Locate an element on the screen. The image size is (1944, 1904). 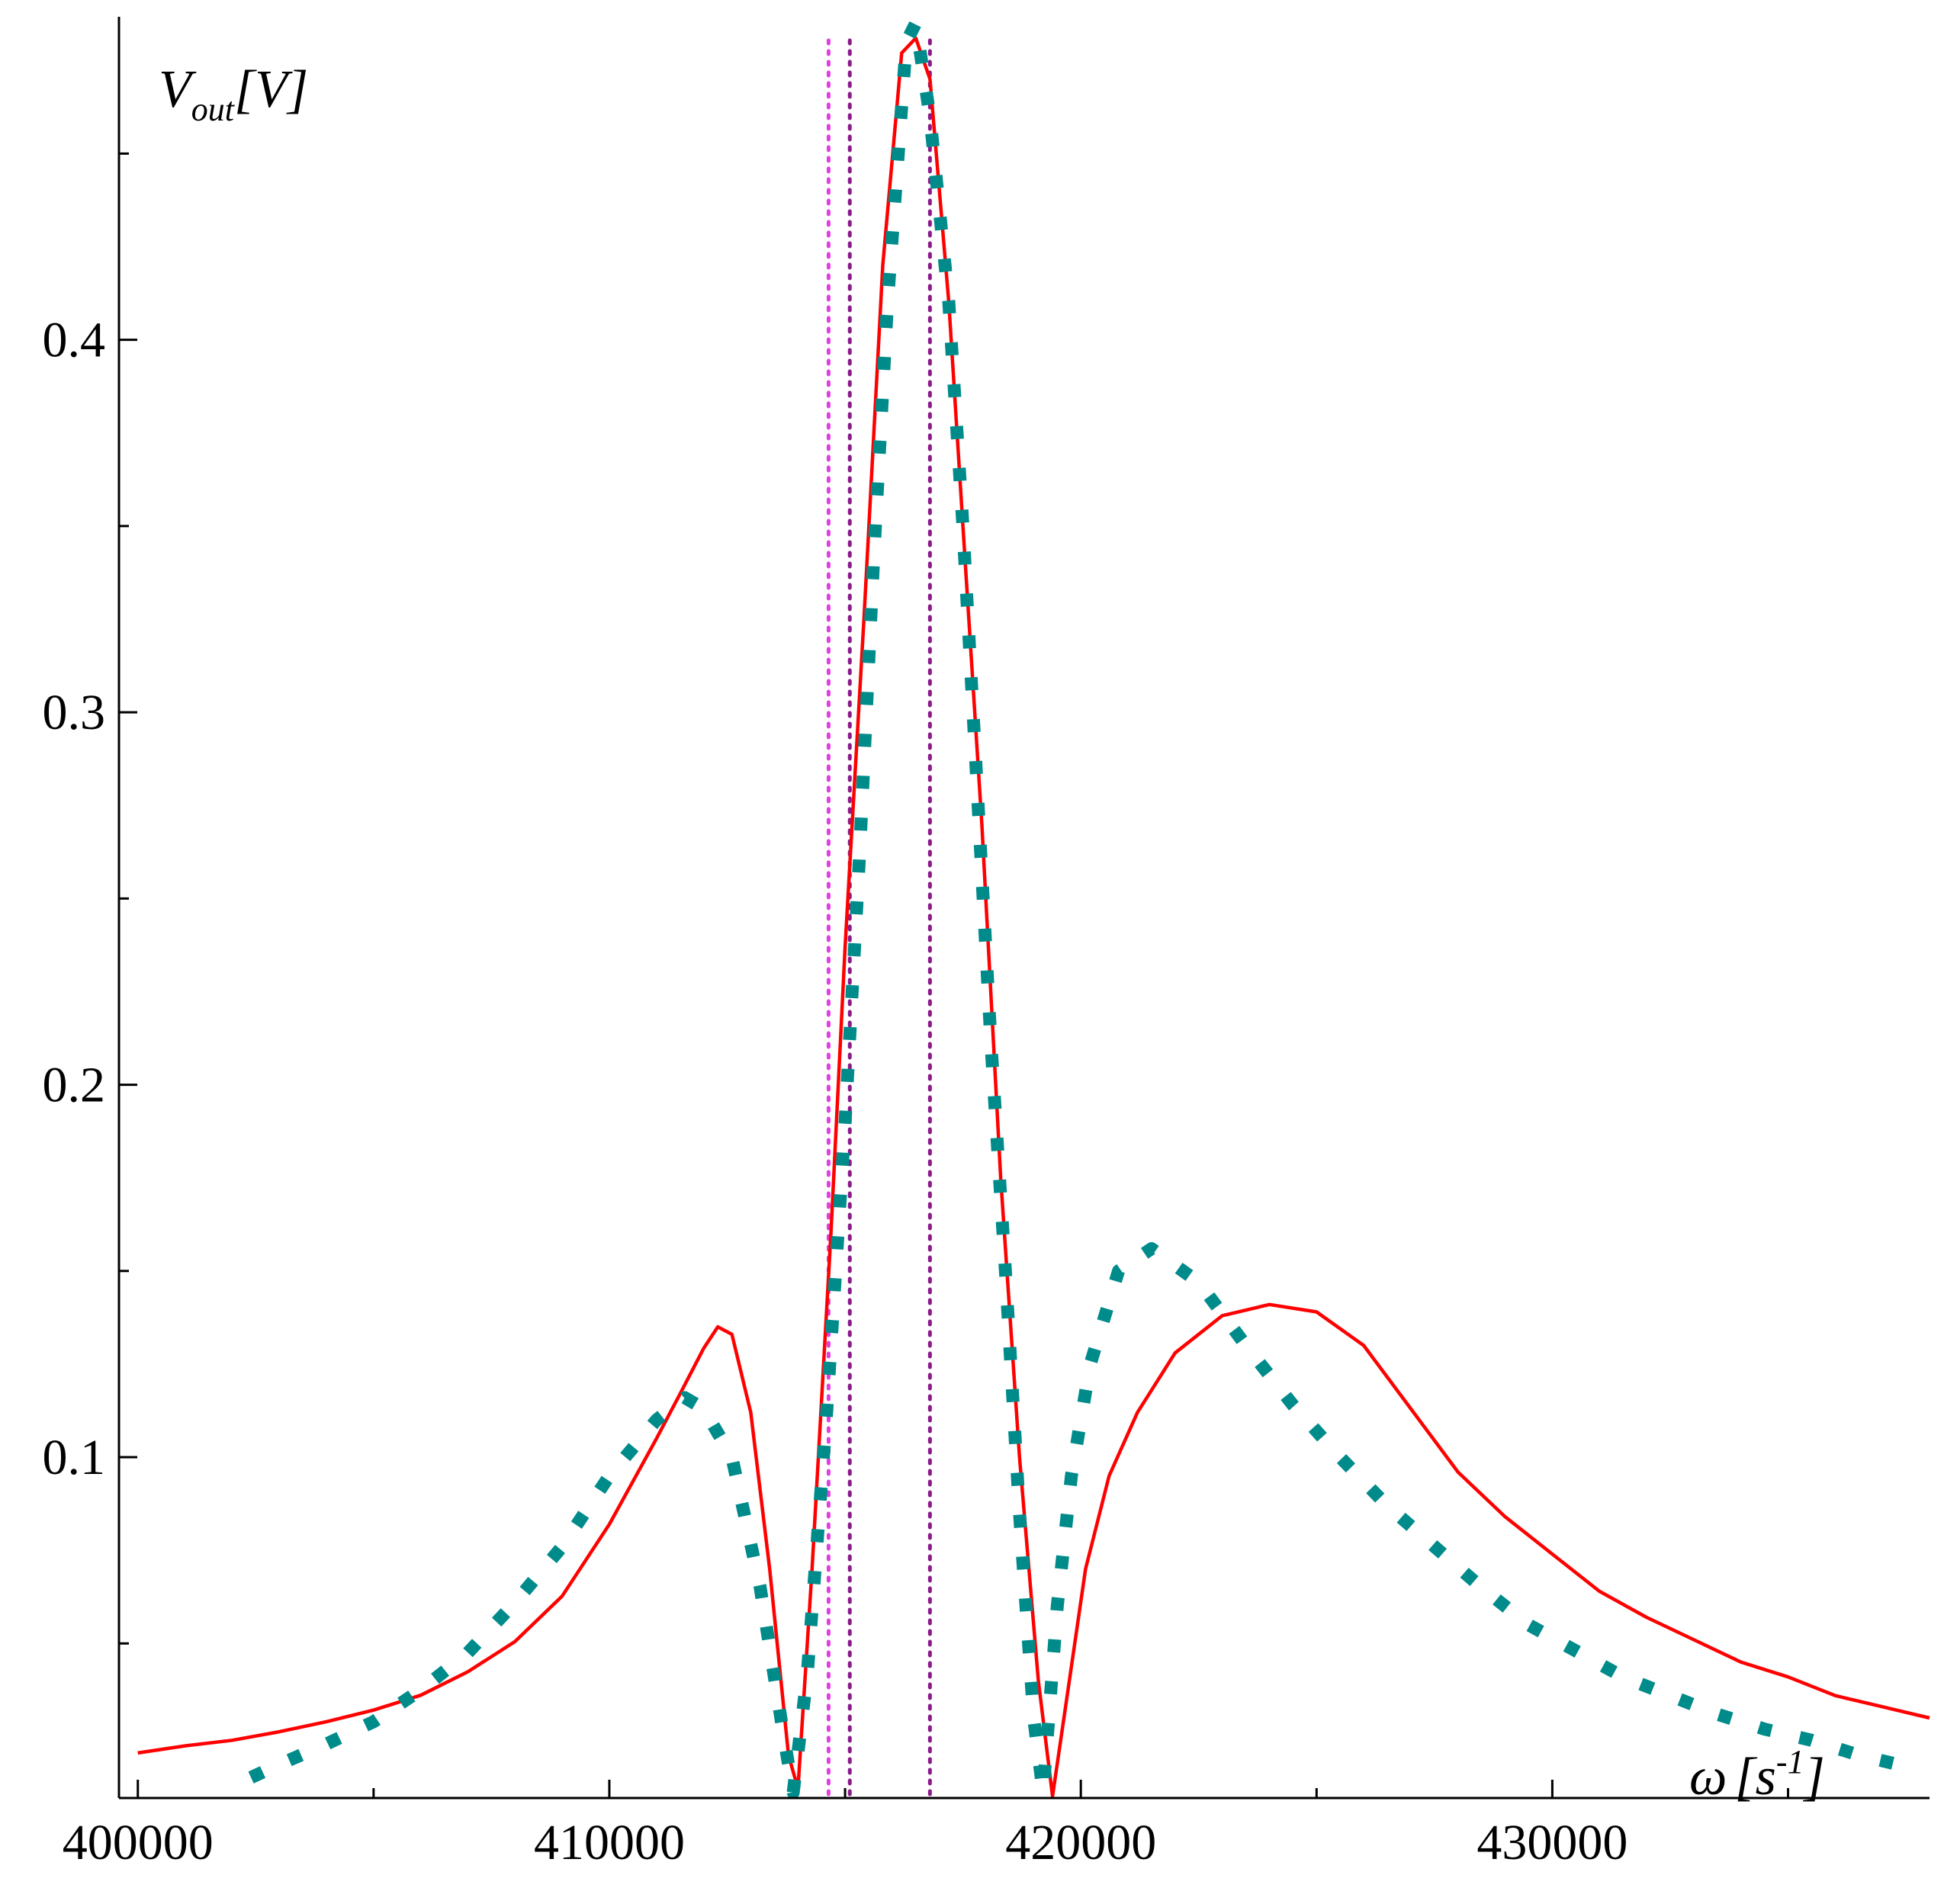
x-axis-unit-open: [s is located at coordinates (1754, 1777).